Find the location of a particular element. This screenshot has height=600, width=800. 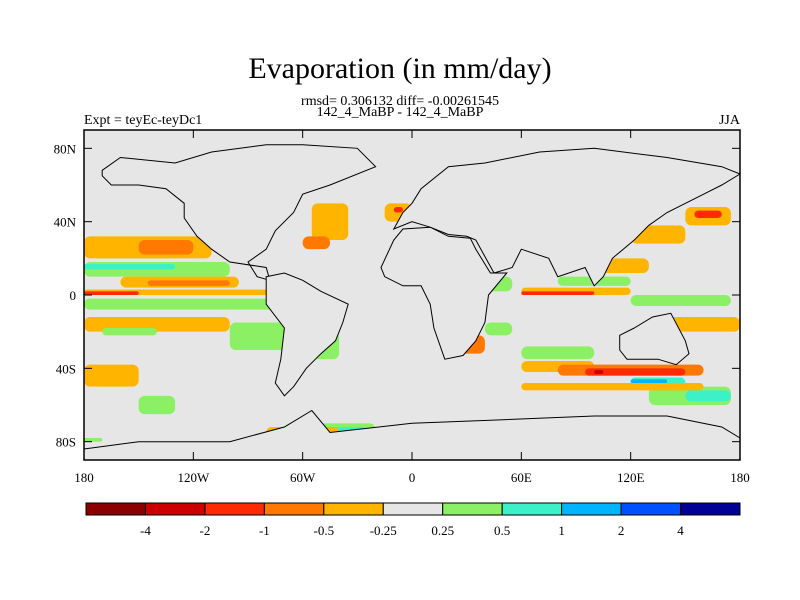

y-tick-label: 40N is located at coordinates (65, 222).